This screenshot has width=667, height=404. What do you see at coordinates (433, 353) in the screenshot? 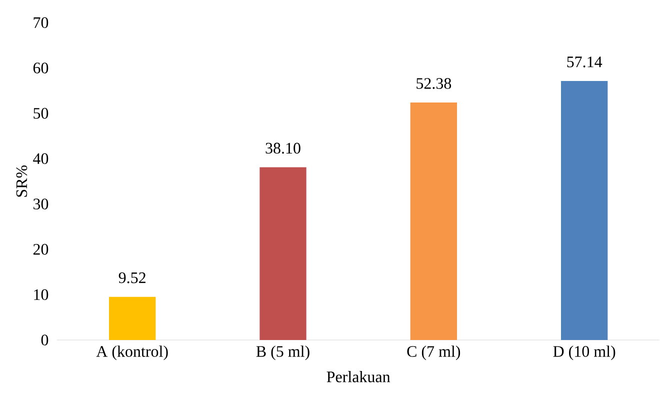
I see `x-tick-label: C (7 ml)` at bounding box center [433, 353].